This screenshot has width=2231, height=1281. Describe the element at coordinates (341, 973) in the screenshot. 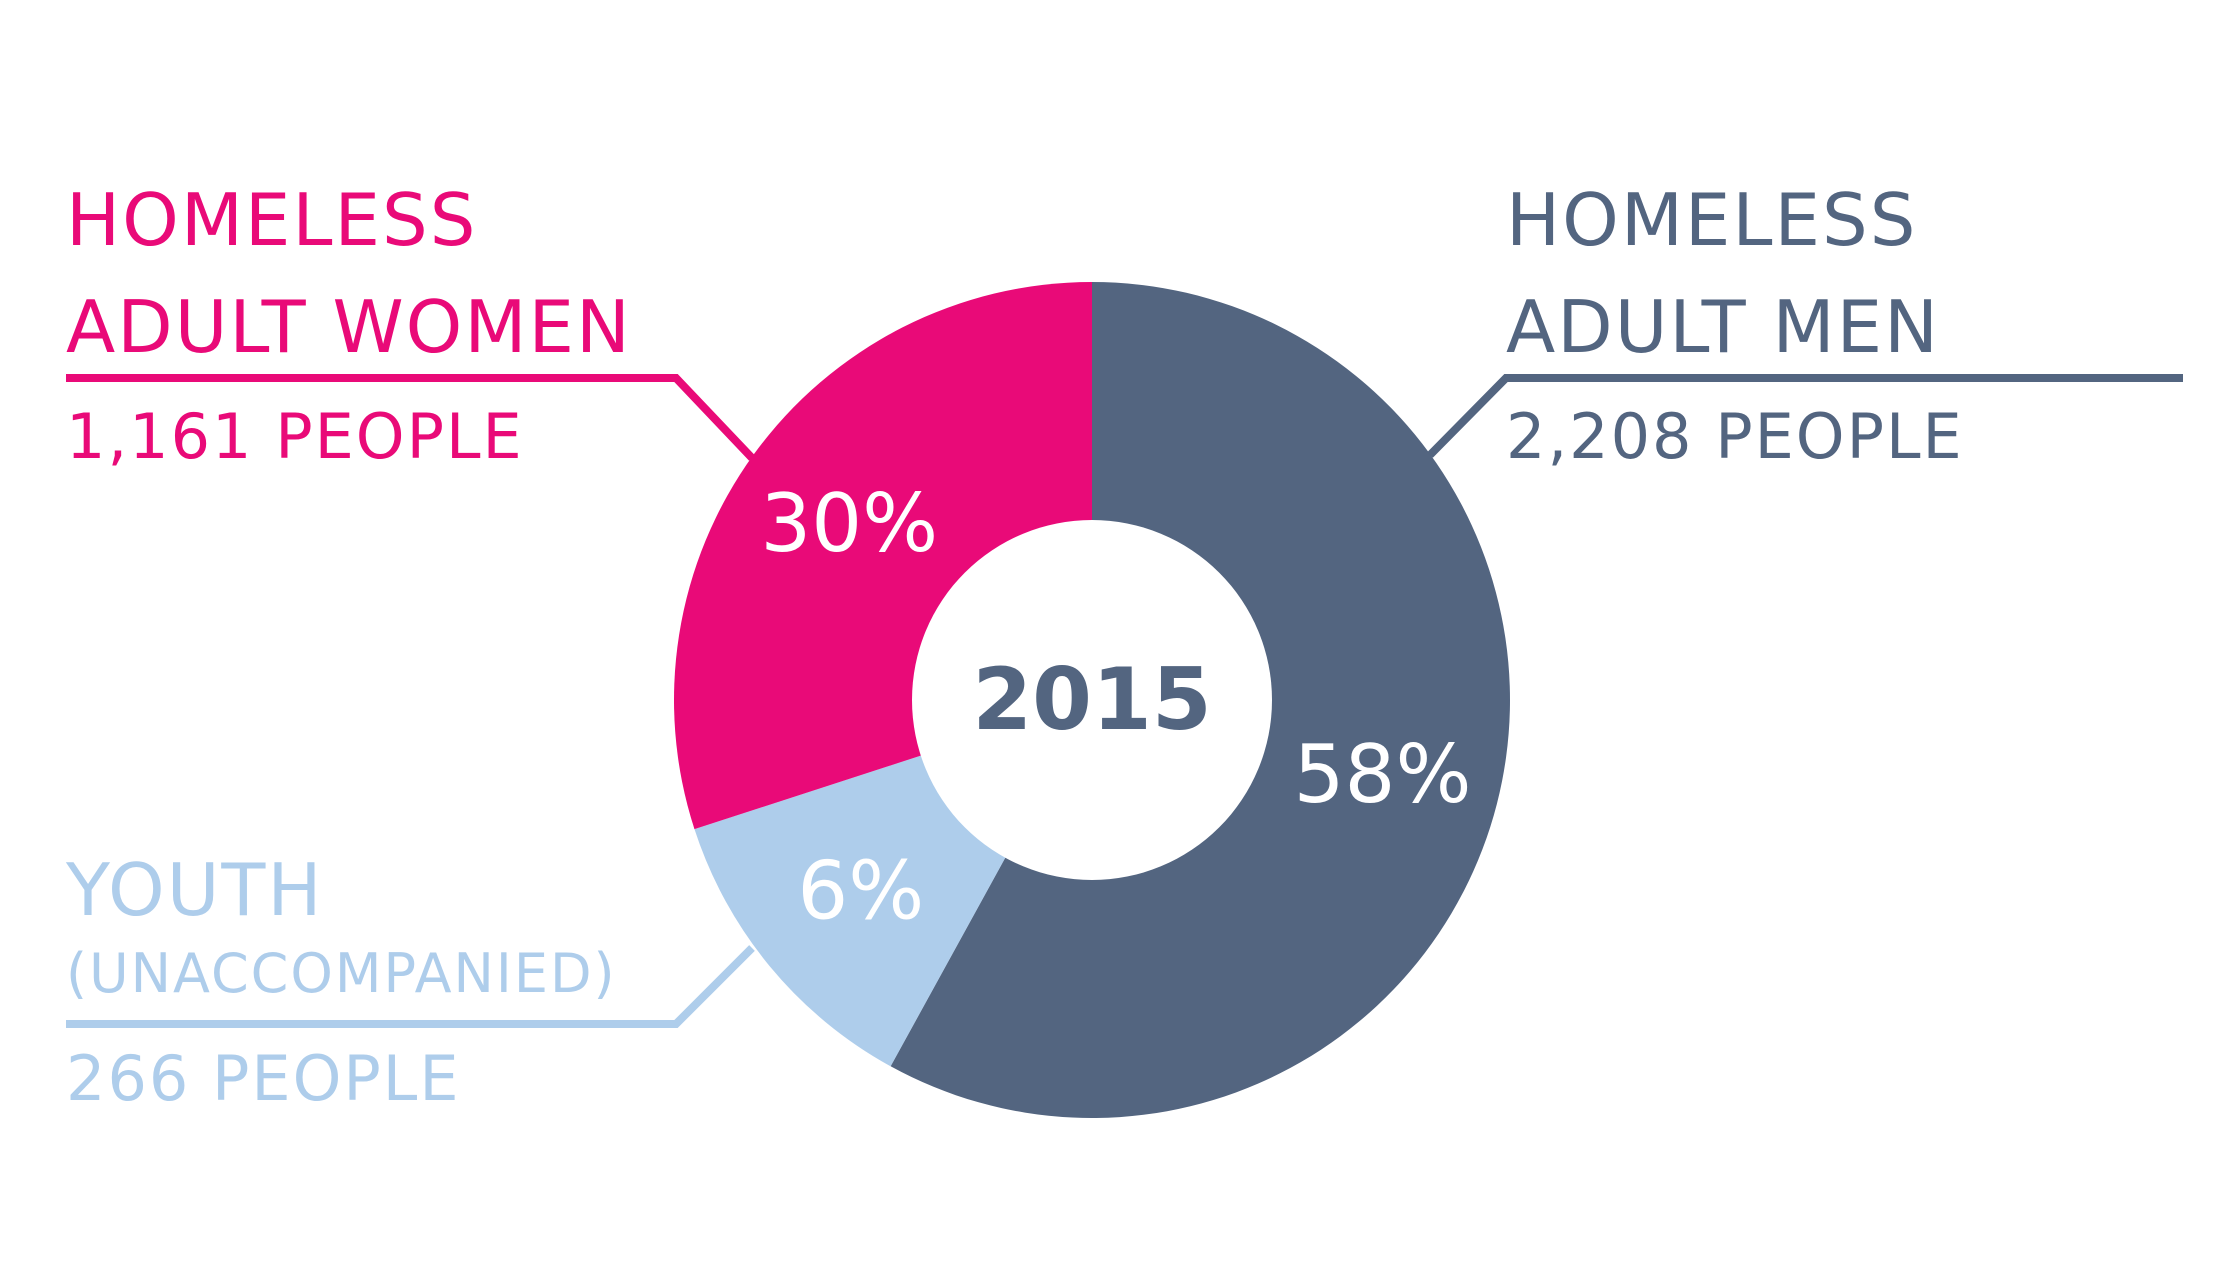

I see `category-label-youth-line2: (UNACCOMPANIED)` at that location.